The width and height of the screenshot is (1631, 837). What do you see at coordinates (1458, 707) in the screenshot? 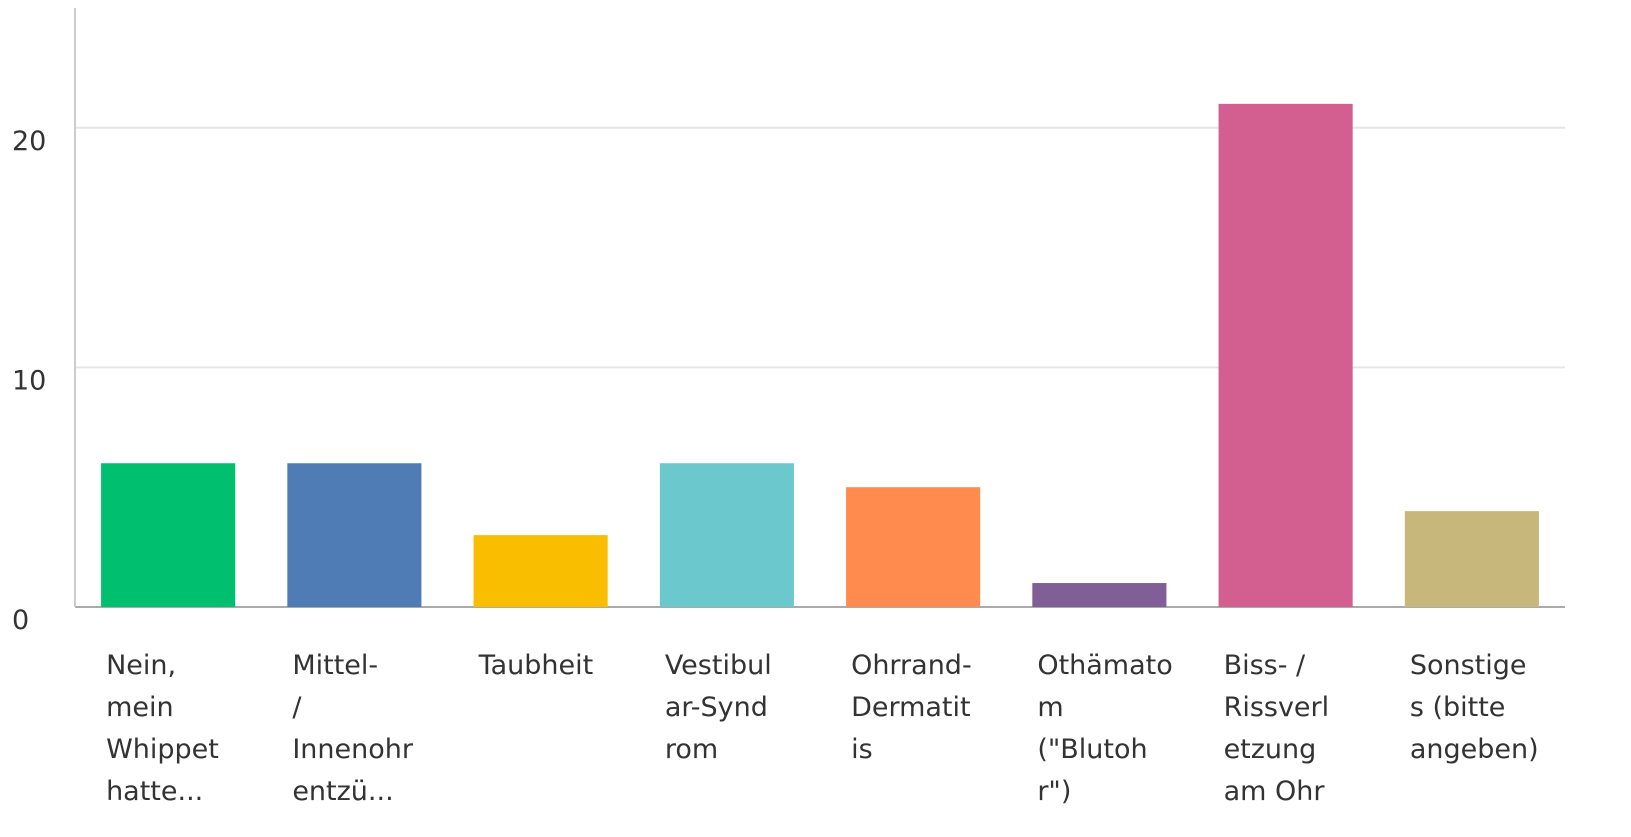
I see `x-tick-label-line: s (bitte` at bounding box center [1458, 707].